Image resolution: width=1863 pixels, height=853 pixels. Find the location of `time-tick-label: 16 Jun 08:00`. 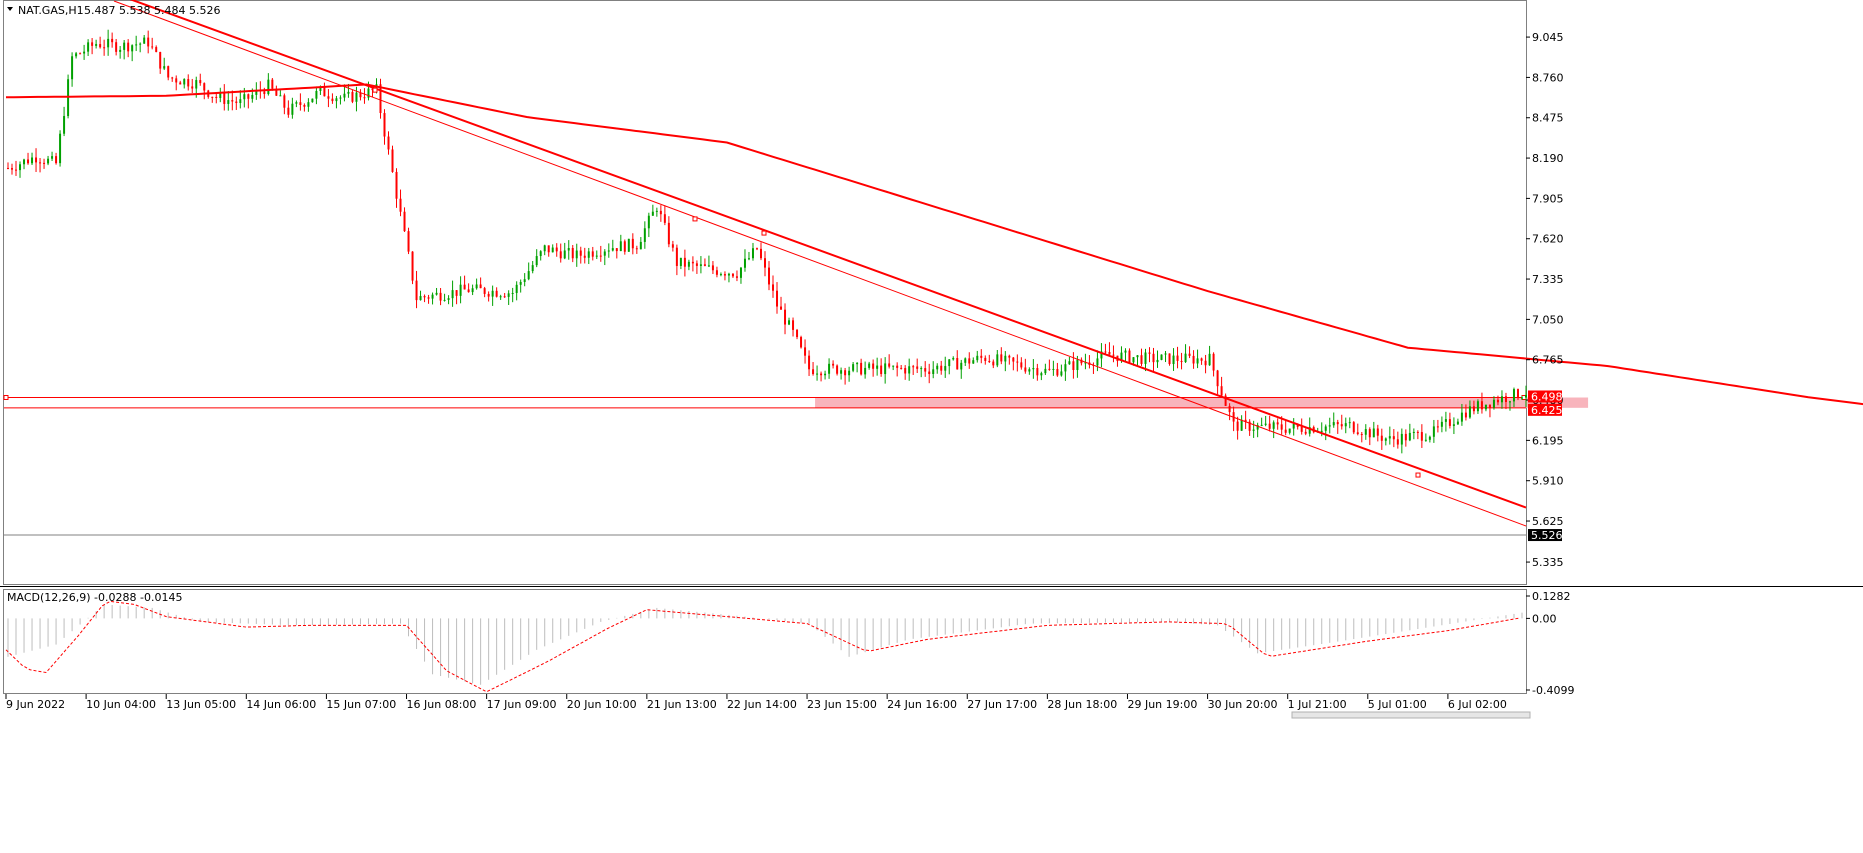

time-tick-label: 16 Jun 08:00 is located at coordinates (442, 704).